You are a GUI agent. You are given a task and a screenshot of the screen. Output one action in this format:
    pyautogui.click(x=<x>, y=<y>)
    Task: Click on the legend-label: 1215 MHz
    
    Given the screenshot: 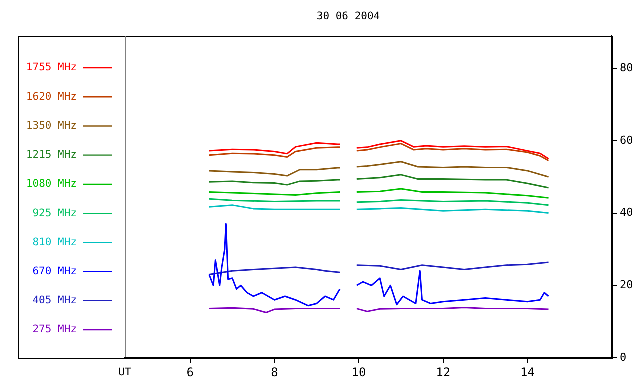 What is the action you would take?
    pyautogui.click(x=51, y=155)
    